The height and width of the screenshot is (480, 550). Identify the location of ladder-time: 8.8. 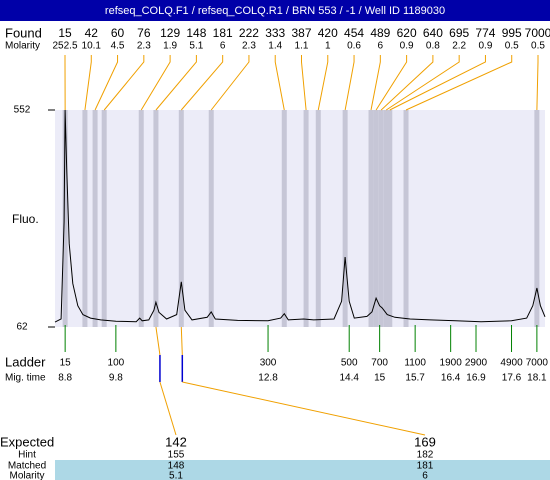
(65, 378).